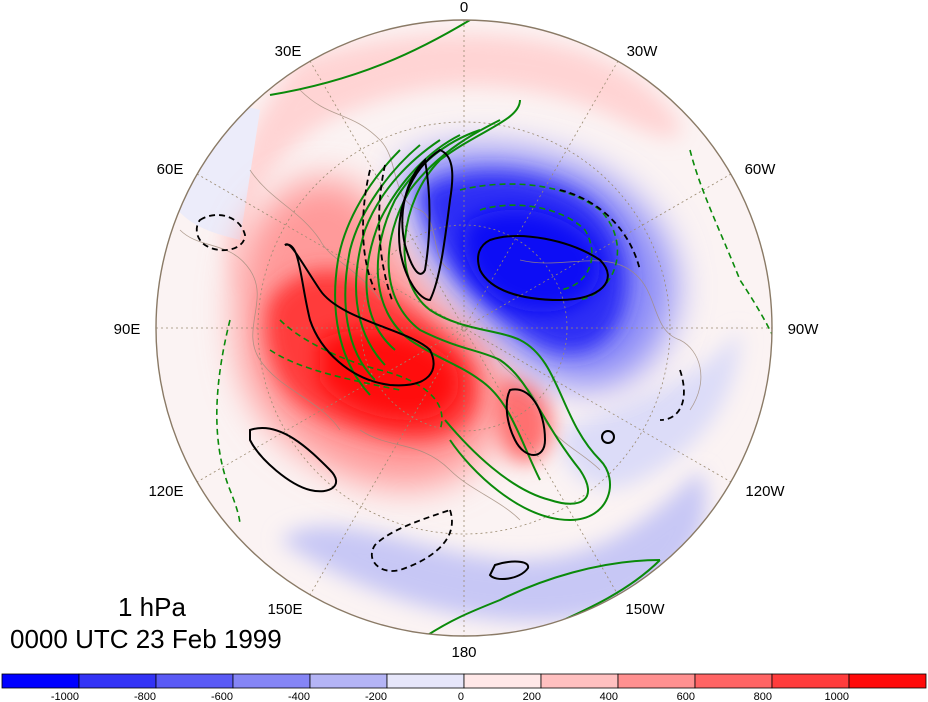 Image resolution: width=928 pixels, height=702 pixels. What do you see at coordinates (299, 696) in the screenshot?
I see `colorbar-tick-label: -400` at bounding box center [299, 696].